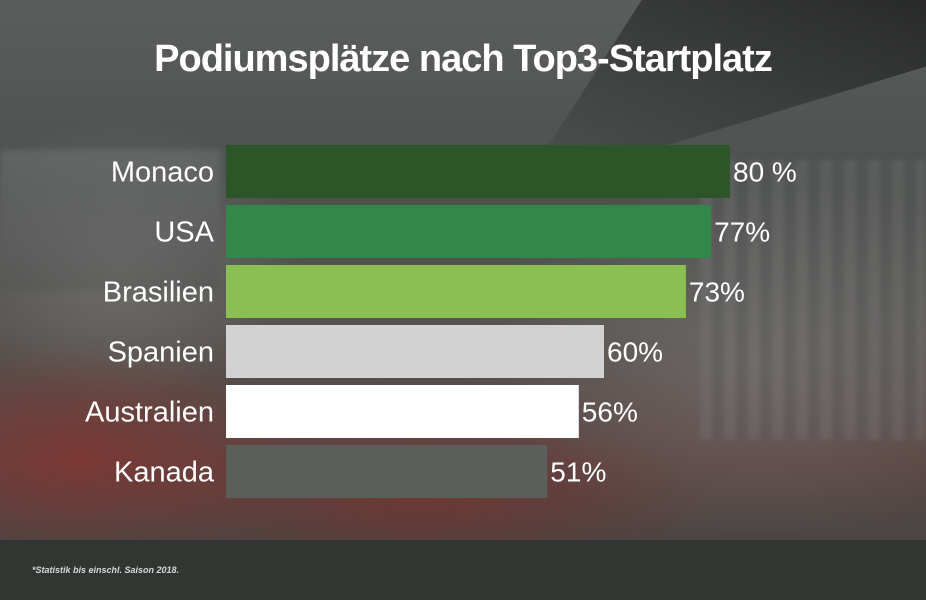  Describe the element at coordinates (463, 59) in the screenshot. I see `chart-title: Podiumsplätze nach Top3-Startplatz` at that location.